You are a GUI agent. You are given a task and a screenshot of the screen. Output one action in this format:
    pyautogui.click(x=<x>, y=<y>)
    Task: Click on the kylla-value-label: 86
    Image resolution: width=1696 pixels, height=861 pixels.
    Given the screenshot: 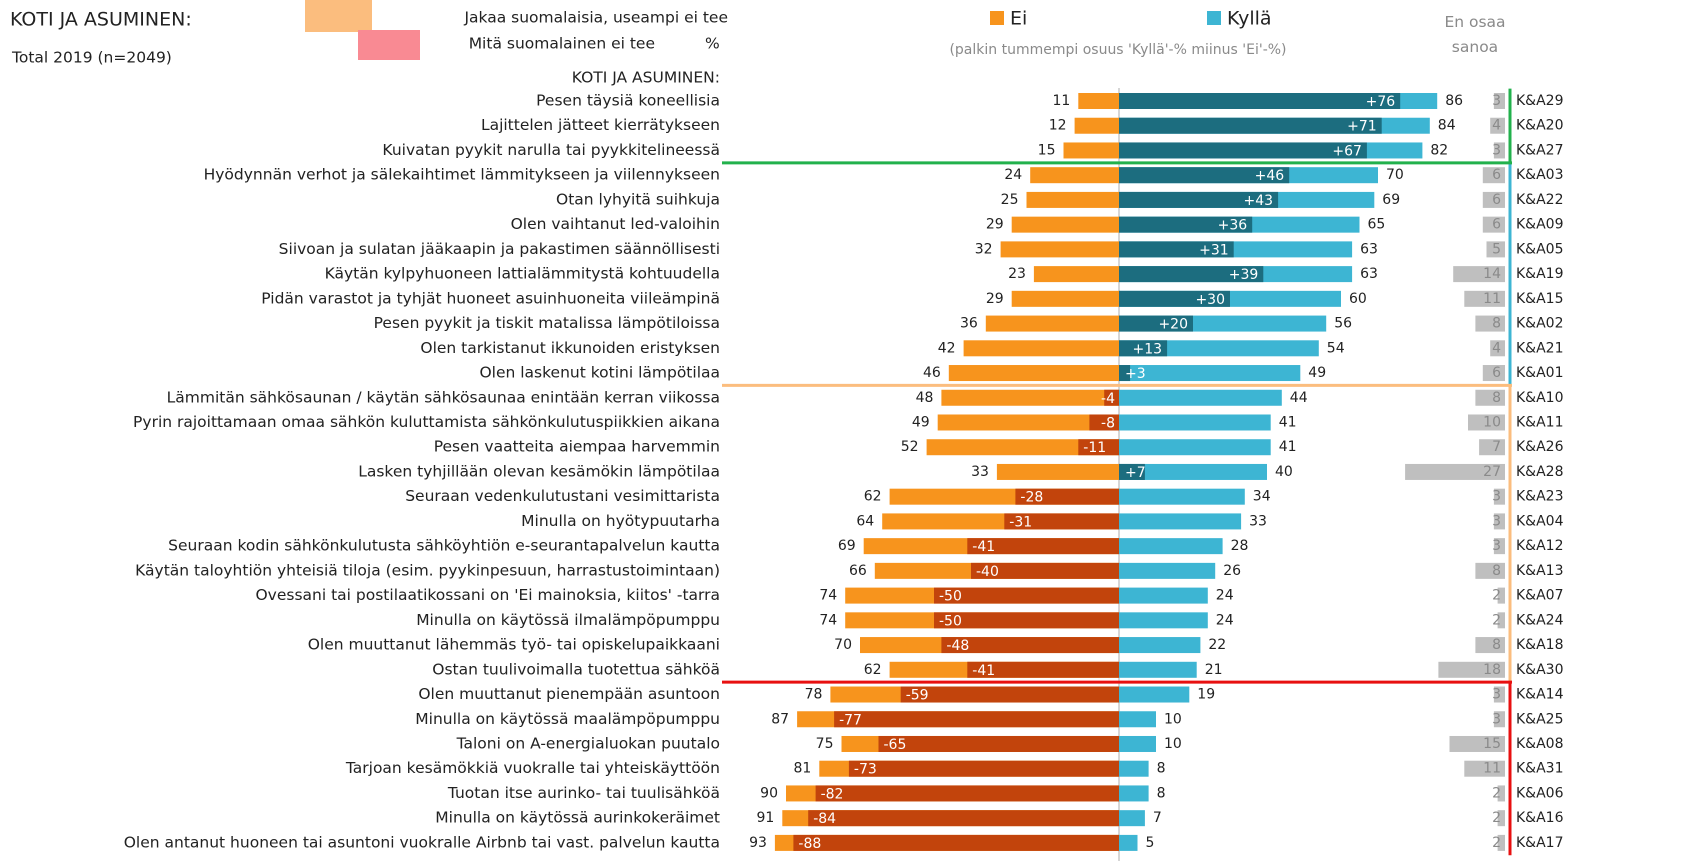 What is the action you would take?
    pyautogui.click(x=1454, y=101)
    